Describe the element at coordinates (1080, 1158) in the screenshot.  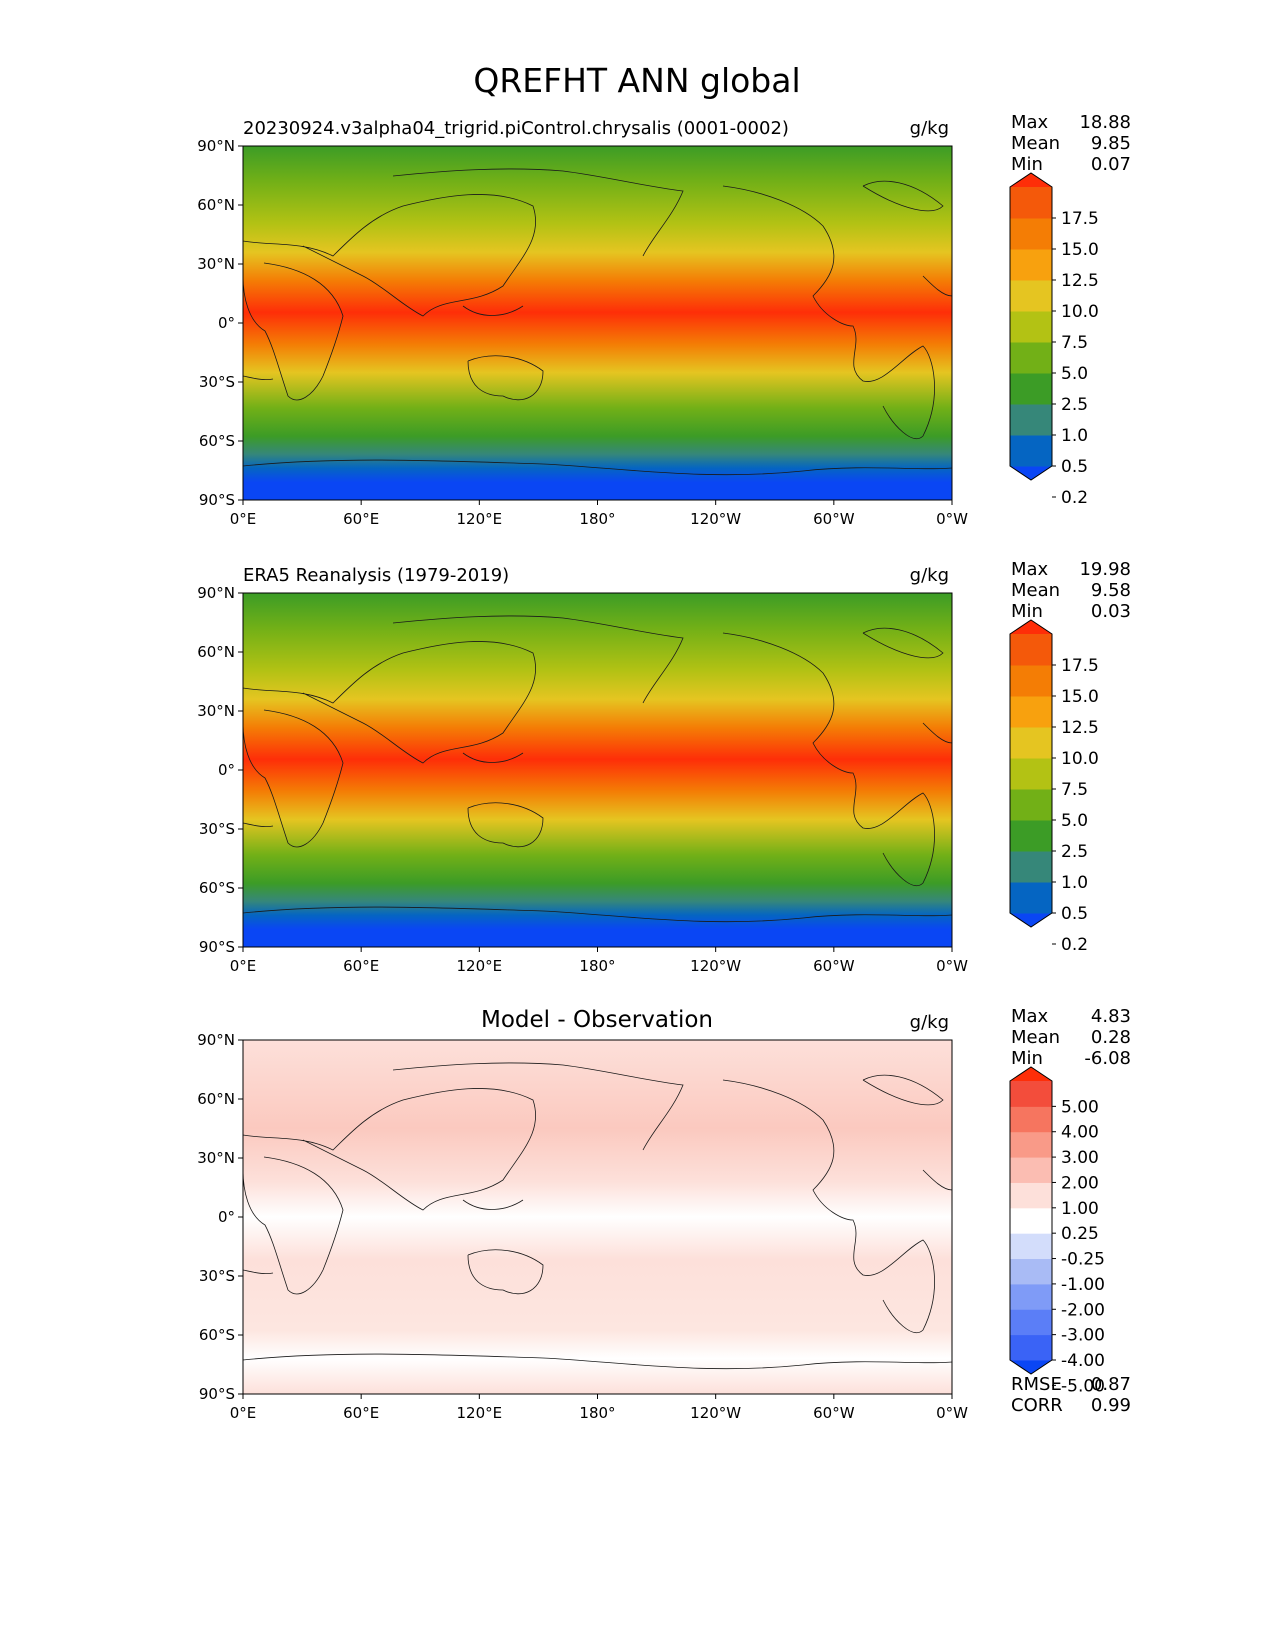
I see `colorbar-tick-label: 3.00` at that location.